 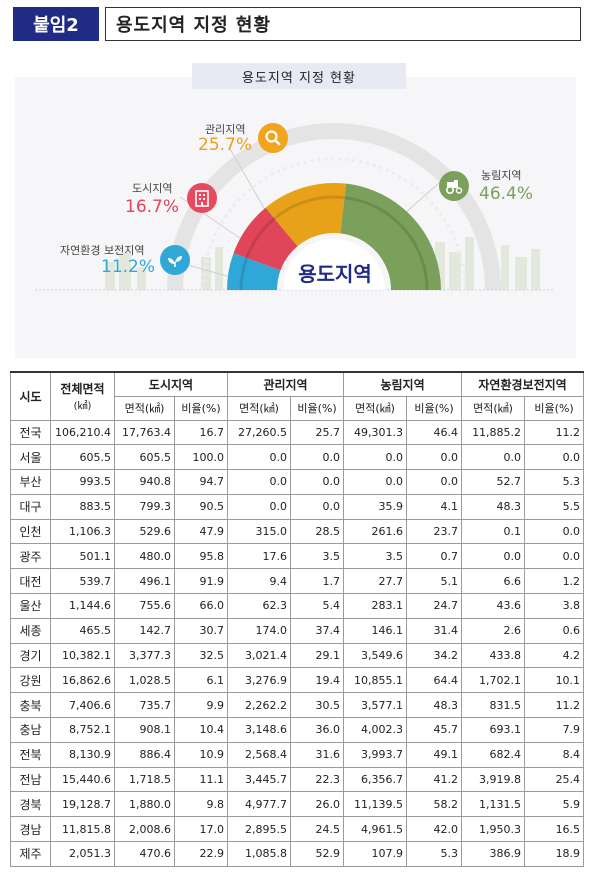 What do you see at coordinates (259, 630) in the screenshot?
I see `table-cell: 174.0` at bounding box center [259, 630].